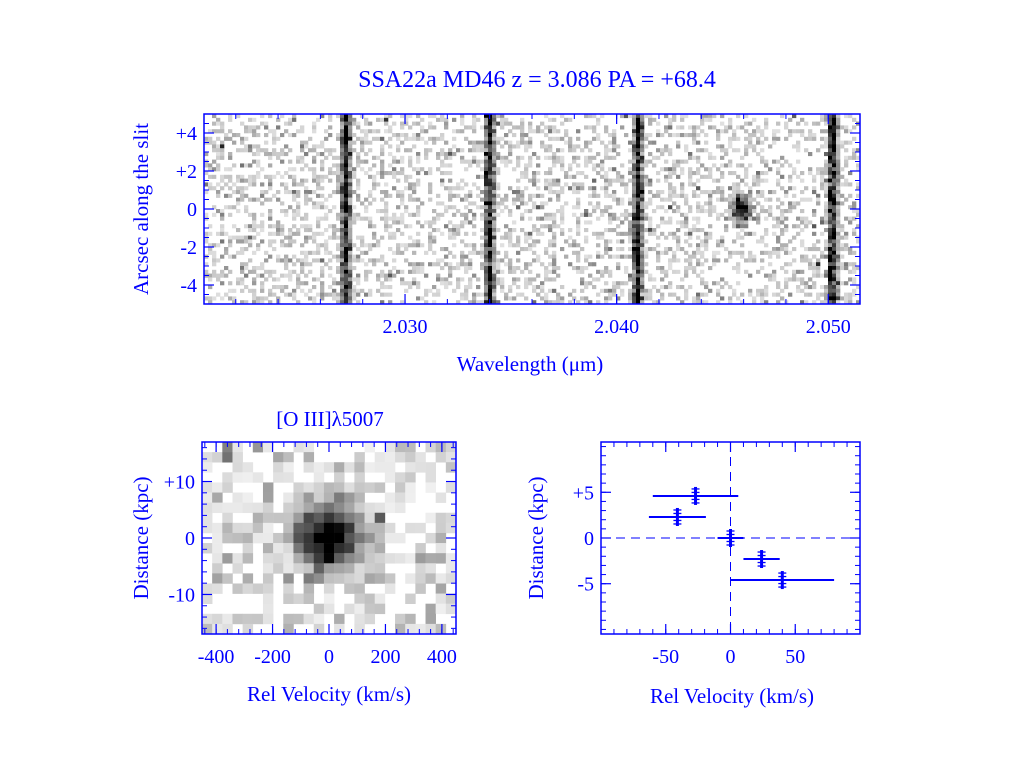 This screenshot has height=763, width=1010. What do you see at coordinates (442, 657) in the screenshot?
I see `x-tick-label: 400` at bounding box center [442, 657].